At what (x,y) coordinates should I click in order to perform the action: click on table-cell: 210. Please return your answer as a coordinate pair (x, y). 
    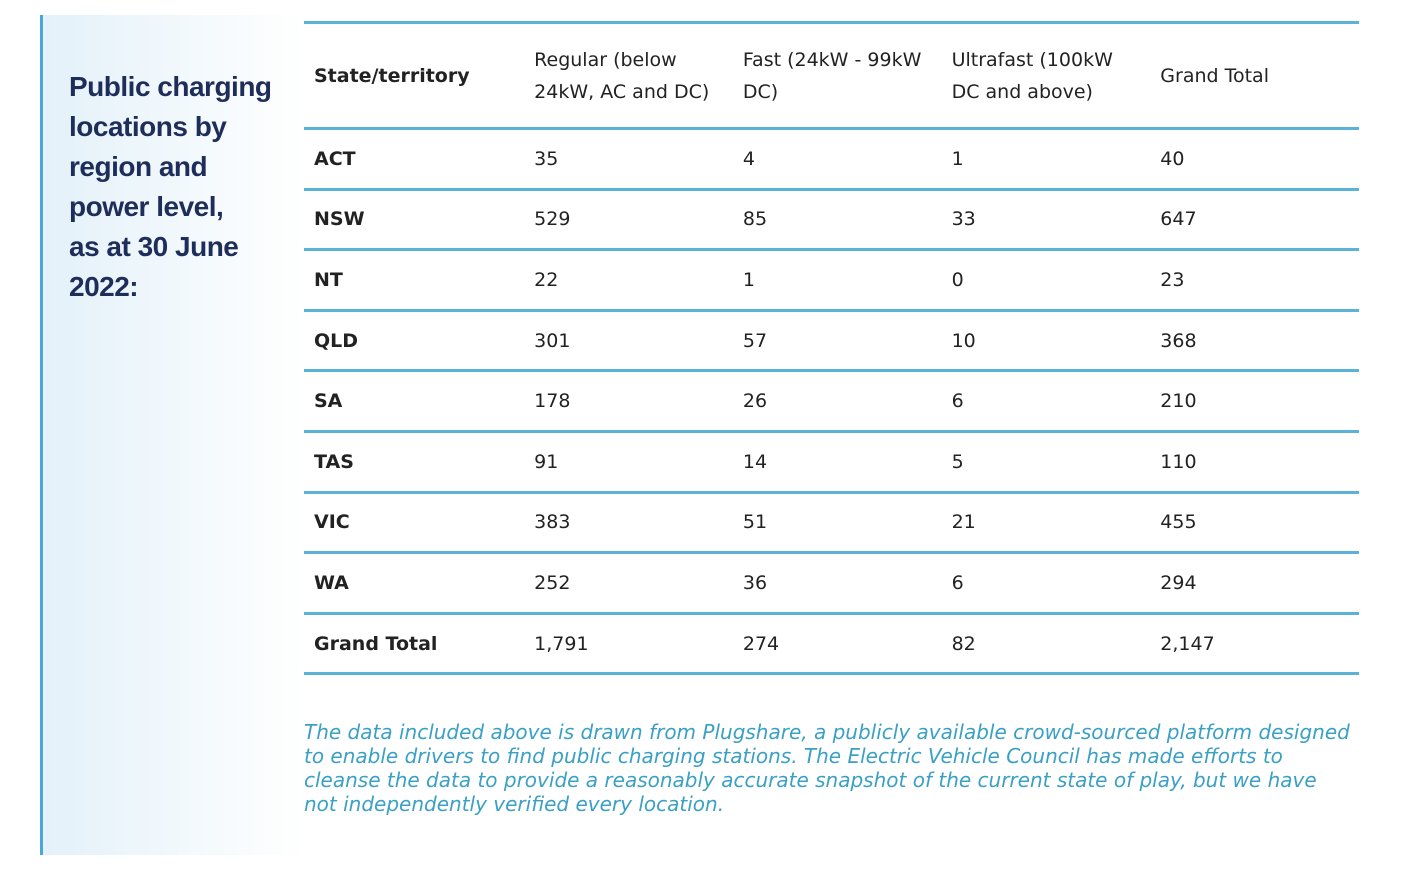
    Looking at the image, I should click on (1254, 400).